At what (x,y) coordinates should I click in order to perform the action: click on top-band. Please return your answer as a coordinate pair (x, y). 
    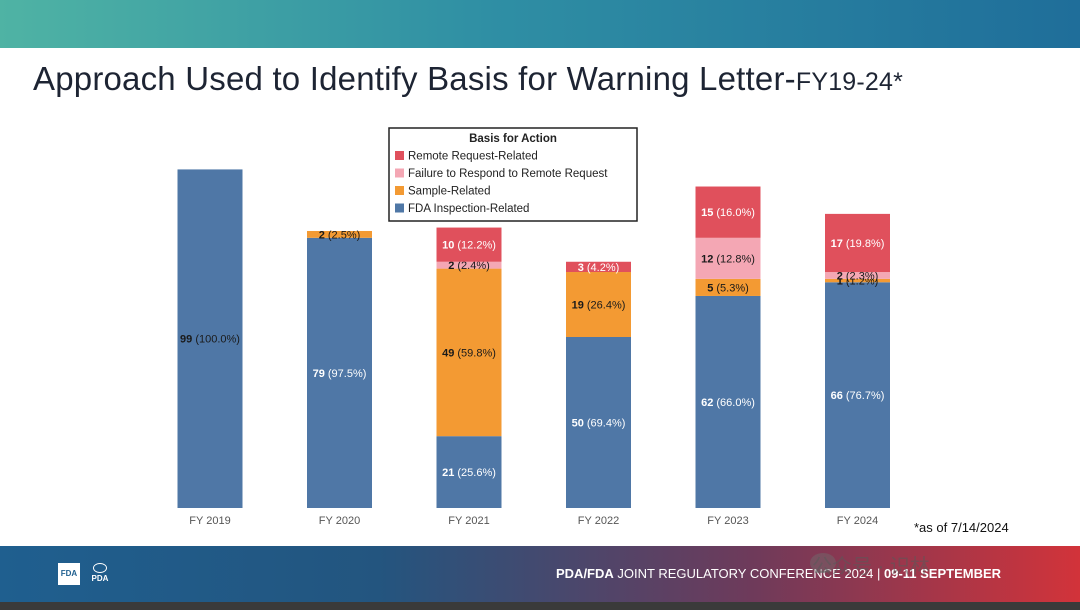
    Looking at the image, I should click on (540, 24).